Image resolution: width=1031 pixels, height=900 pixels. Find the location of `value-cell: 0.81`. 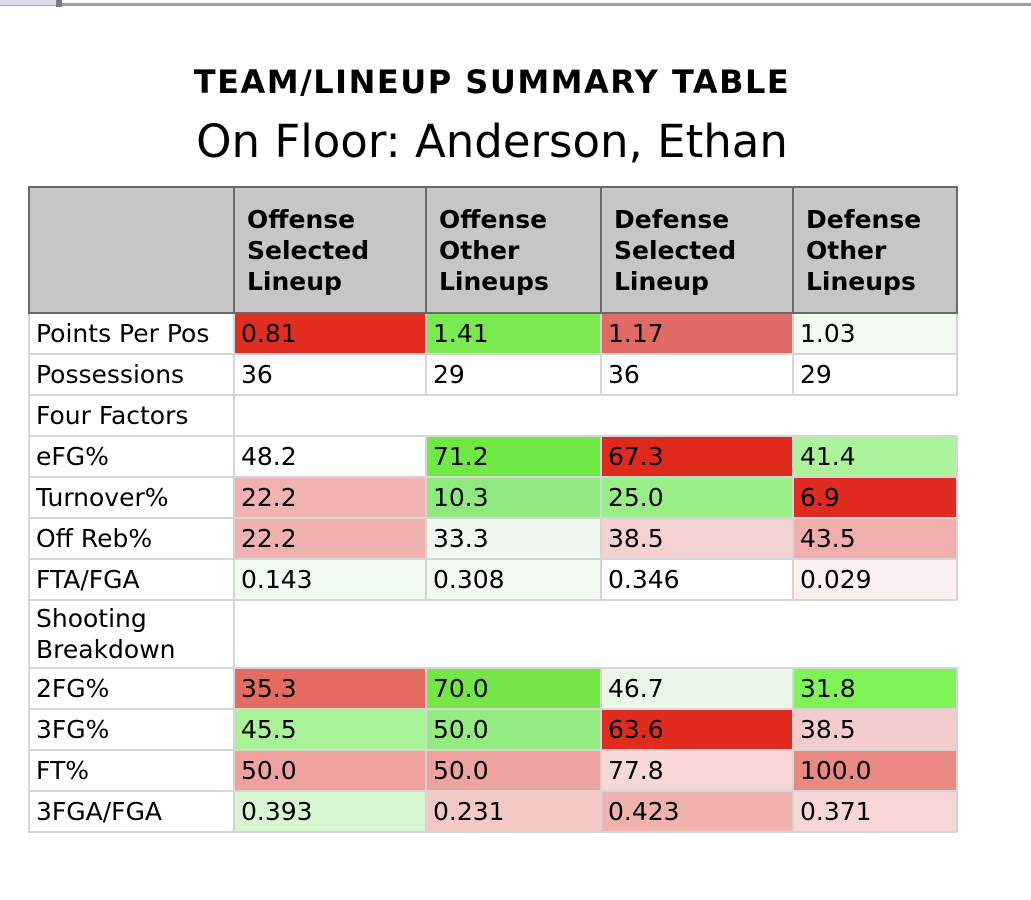

value-cell: 0.81 is located at coordinates (330, 333).